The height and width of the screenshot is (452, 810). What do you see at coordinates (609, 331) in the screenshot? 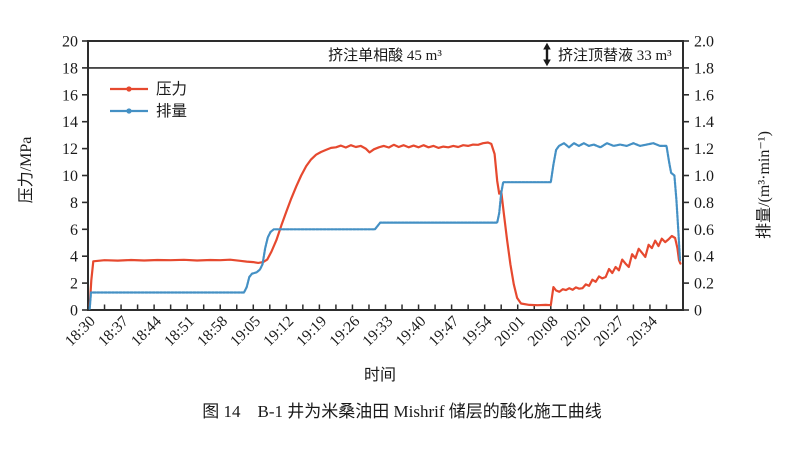
I see `x-tick-label: 20:27` at bounding box center [609, 331].